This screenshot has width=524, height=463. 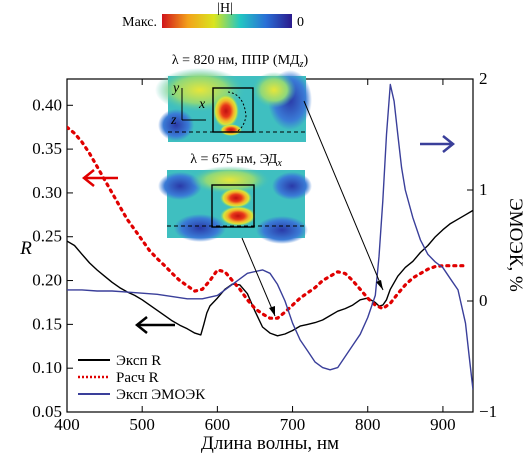 I want to click on colorbar-max-label: Макс., so click(x=139, y=22).